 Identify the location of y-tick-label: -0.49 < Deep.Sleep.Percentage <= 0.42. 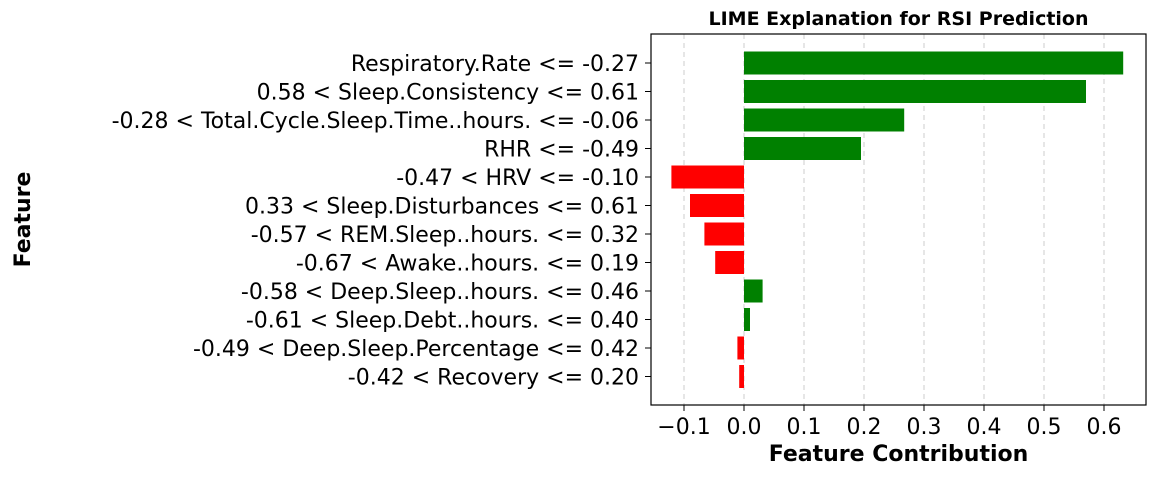
(416, 349).